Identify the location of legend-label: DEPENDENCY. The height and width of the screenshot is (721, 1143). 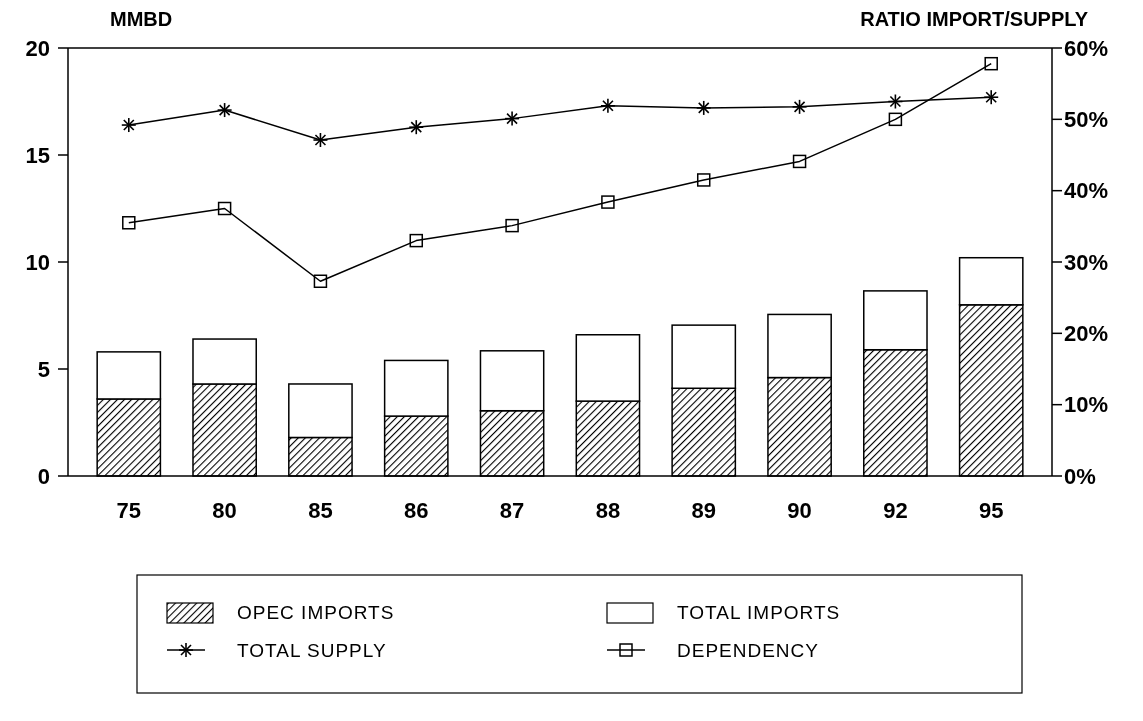
(748, 650).